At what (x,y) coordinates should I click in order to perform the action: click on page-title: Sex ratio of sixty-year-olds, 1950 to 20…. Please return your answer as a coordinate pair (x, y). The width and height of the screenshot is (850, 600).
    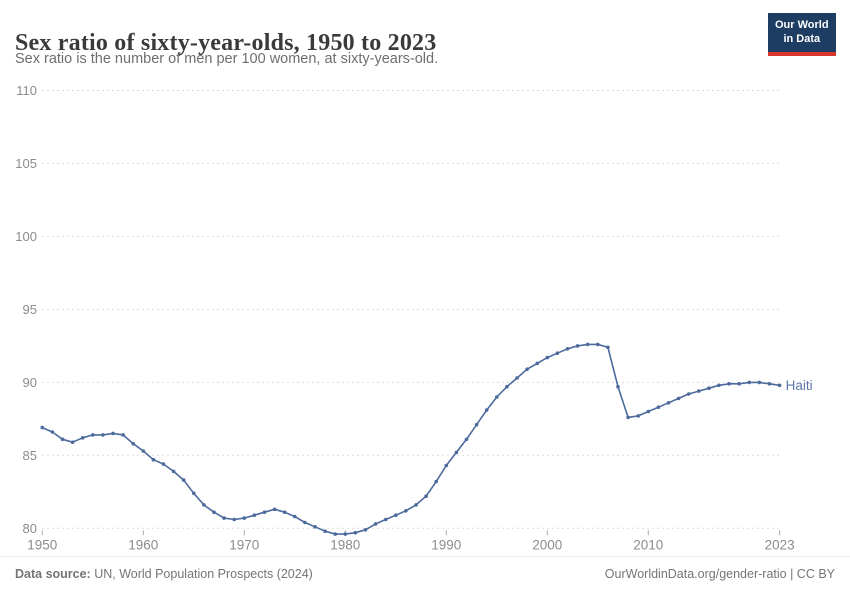
    Looking at the image, I should click on (226, 43).